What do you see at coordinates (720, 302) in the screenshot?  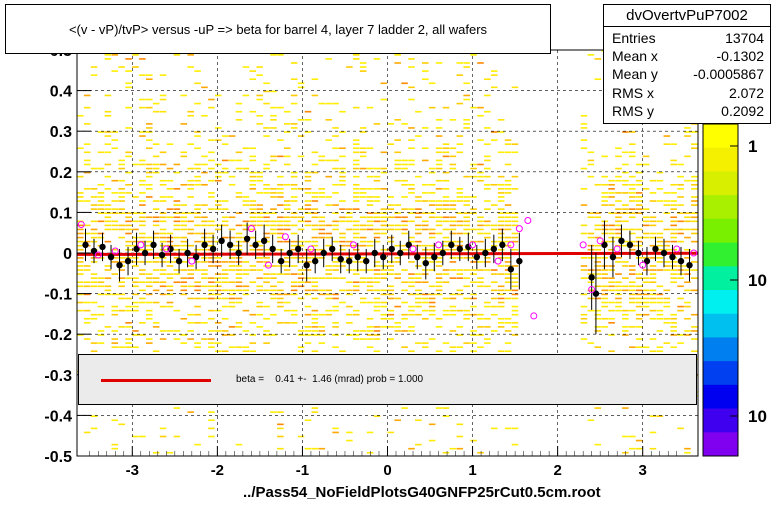 I see `colorbar-bin` at bounding box center [720, 302].